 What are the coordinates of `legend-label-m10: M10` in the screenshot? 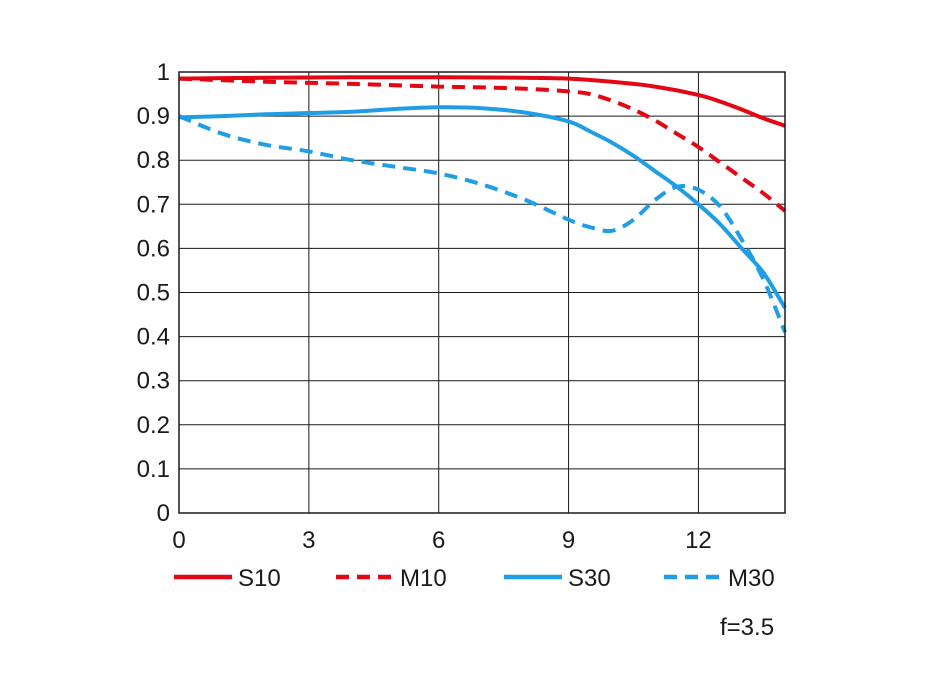 It's located at (423, 578).